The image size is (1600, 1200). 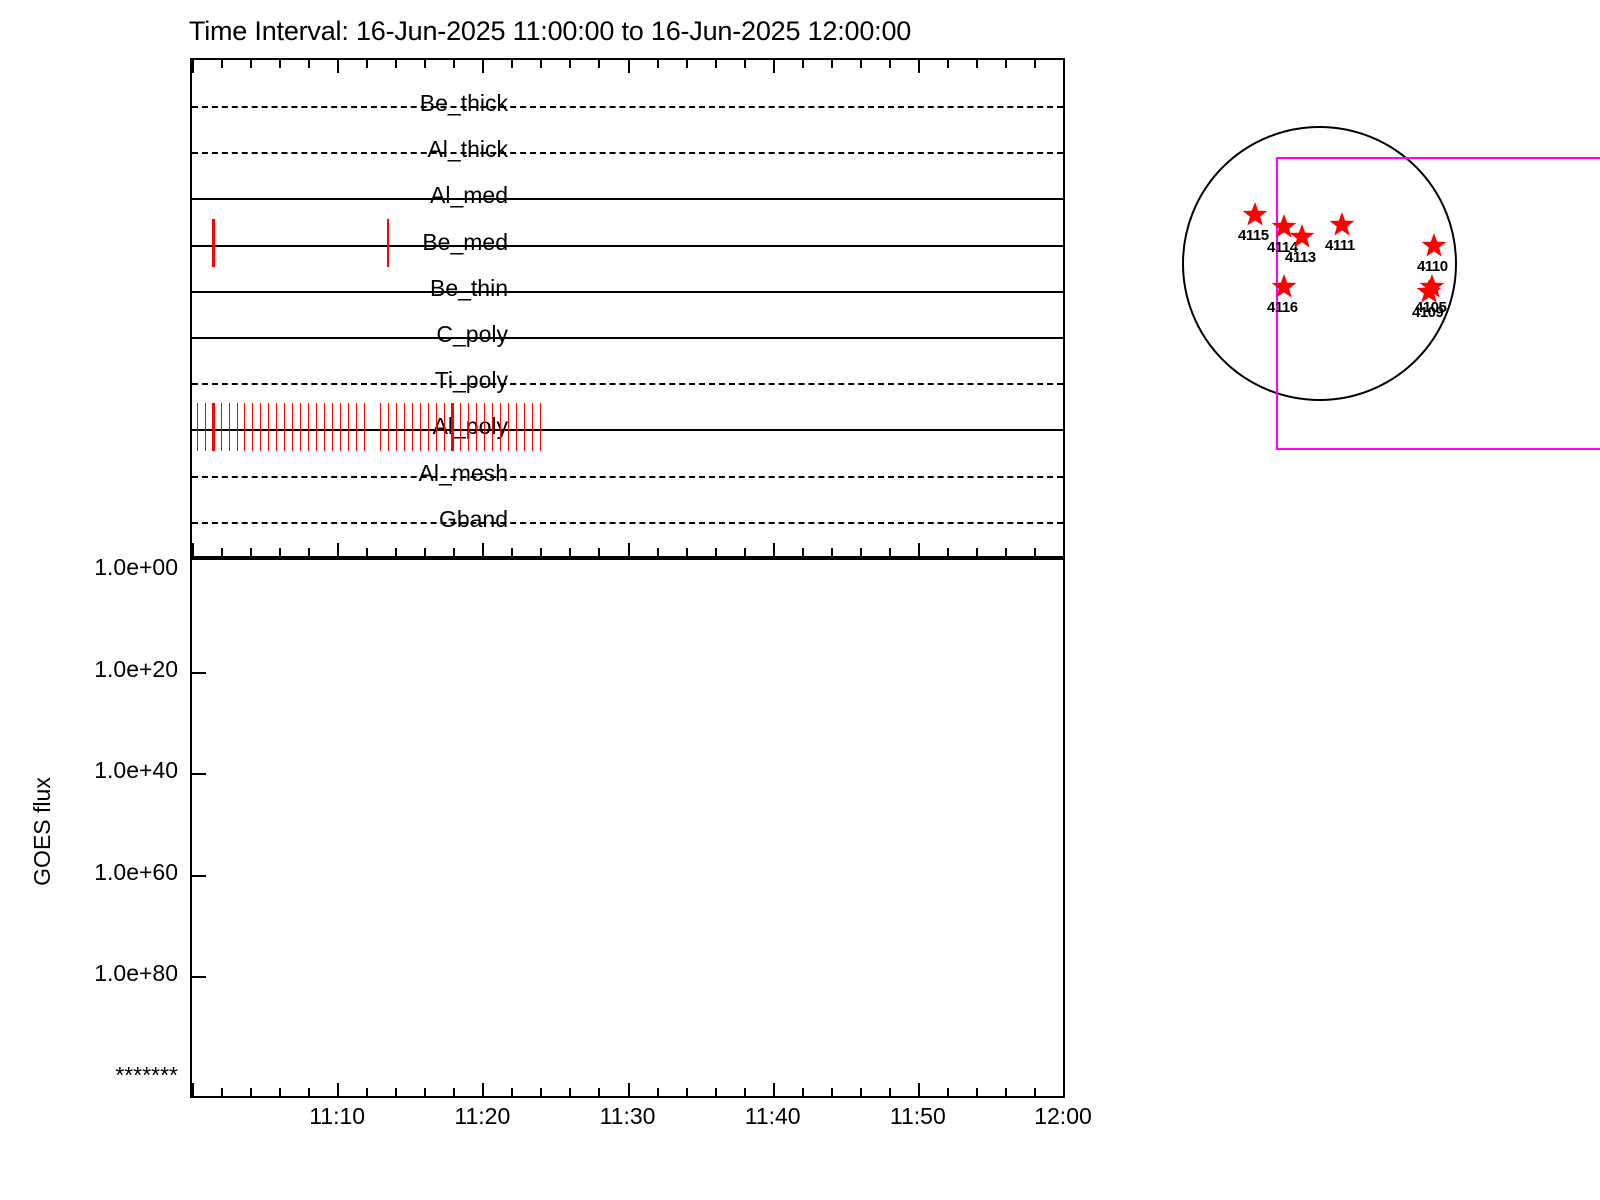 What do you see at coordinates (136, 668) in the screenshot?
I see `goes-y-label-1: 1.0e+20` at bounding box center [136, 668].